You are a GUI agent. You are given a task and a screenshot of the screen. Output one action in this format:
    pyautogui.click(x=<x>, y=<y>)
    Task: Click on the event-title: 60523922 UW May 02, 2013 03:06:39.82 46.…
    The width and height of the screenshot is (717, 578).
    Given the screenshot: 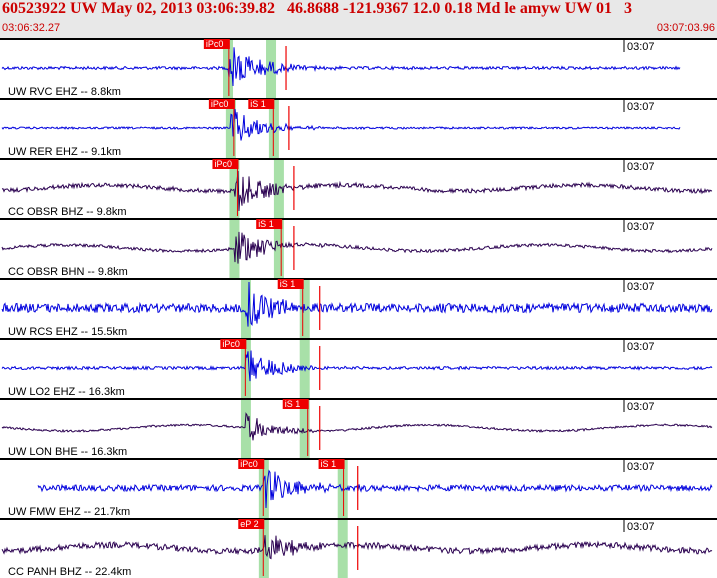 What is the action you would take?
    pyautogui.click(x=317, y=8)
    